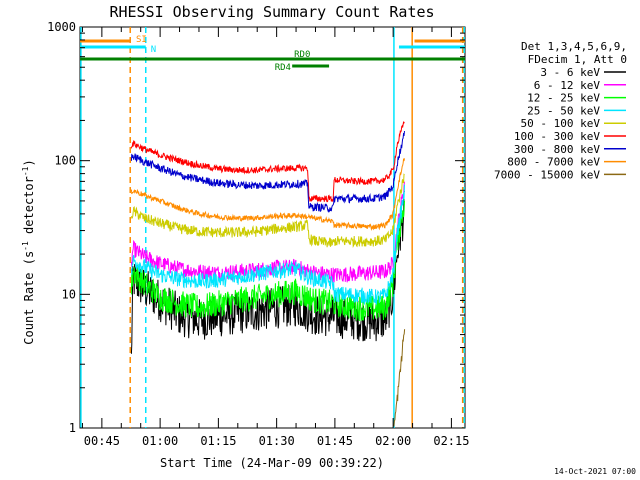 The height and width of the screenshot is (480, 640). What do you see at coordinates (595, 471) in the screenshot?
I see `footer-date: 14-Oct-2021 07:00` at bounding box center [595, 471].